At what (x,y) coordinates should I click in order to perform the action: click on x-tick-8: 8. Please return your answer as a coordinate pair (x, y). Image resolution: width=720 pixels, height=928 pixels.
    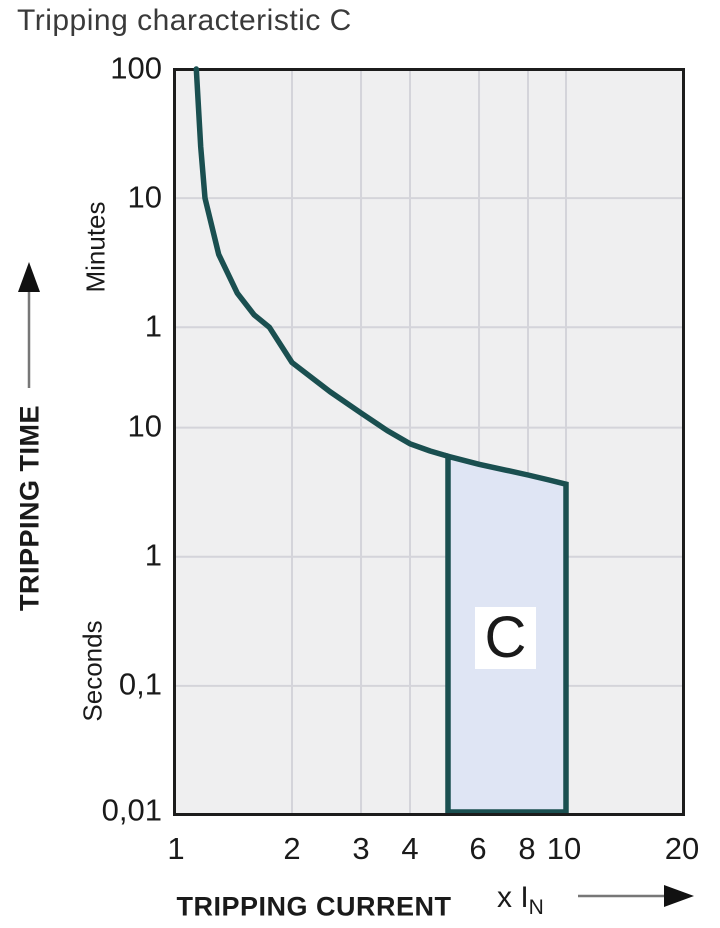
    Looking at the image, I should click on (527, 848).